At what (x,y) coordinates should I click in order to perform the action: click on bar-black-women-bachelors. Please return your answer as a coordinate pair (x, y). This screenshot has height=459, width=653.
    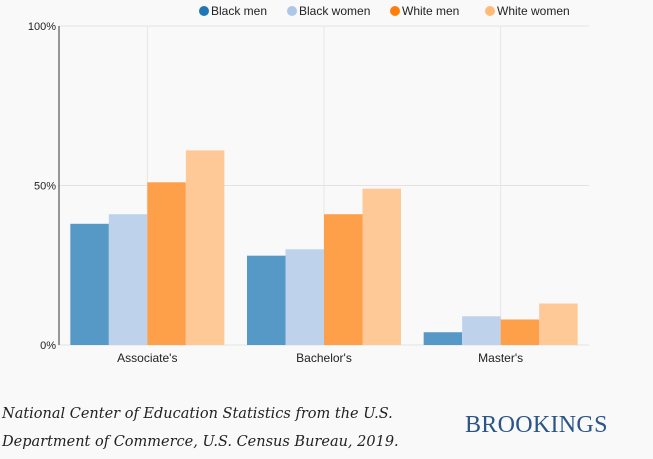
    Looking at the image, I should click on (305, 297).